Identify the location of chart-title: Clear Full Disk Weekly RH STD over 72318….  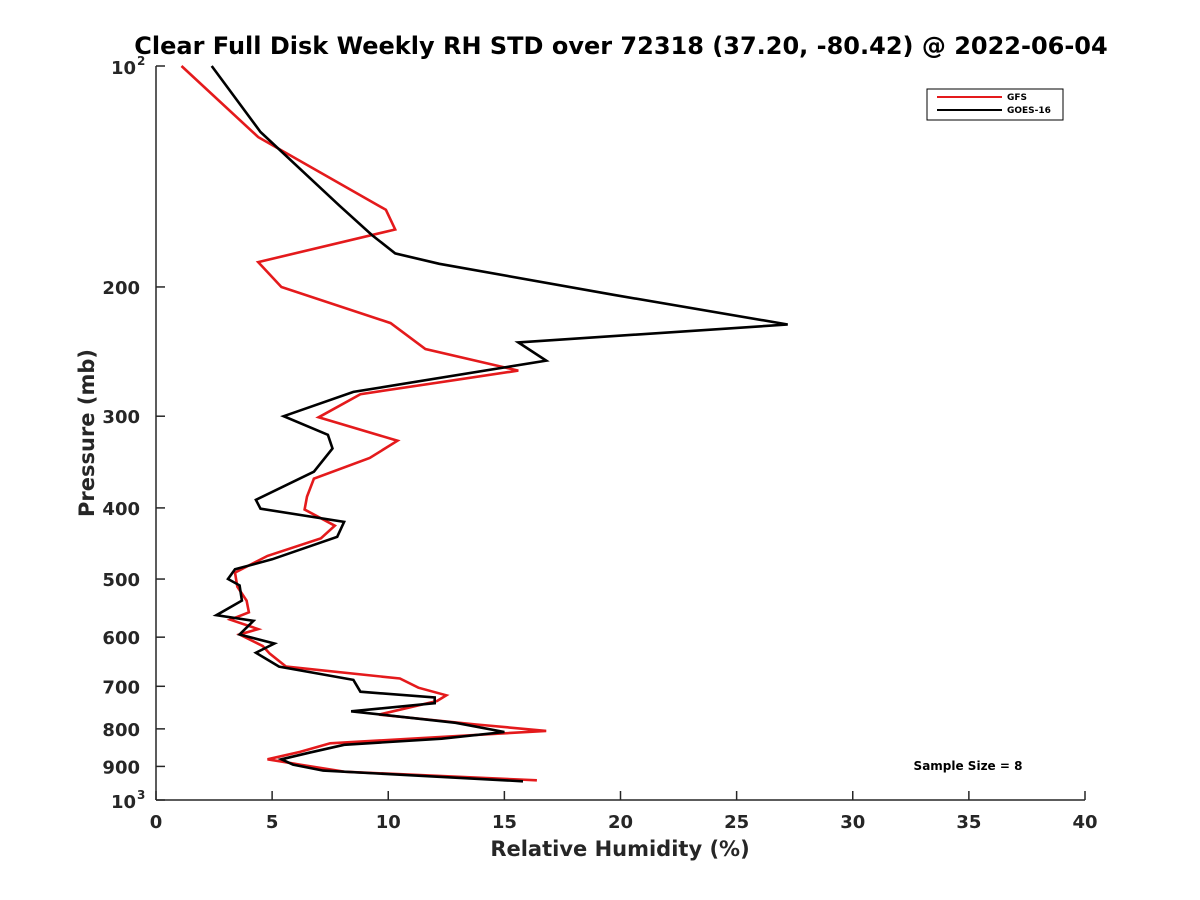
(620, 46).